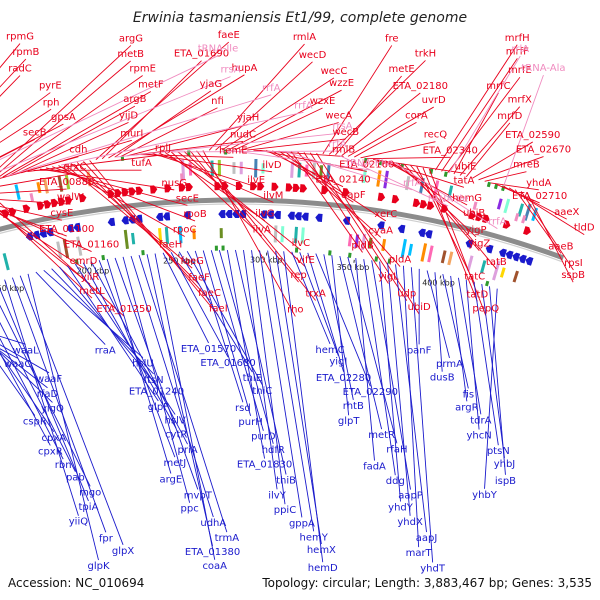 This screenshot has width=600, height=600. What do you see at coordinates (281, 233) in the screenshot?
I see `backbone-inner-edge` at bounding box center [281, 233].